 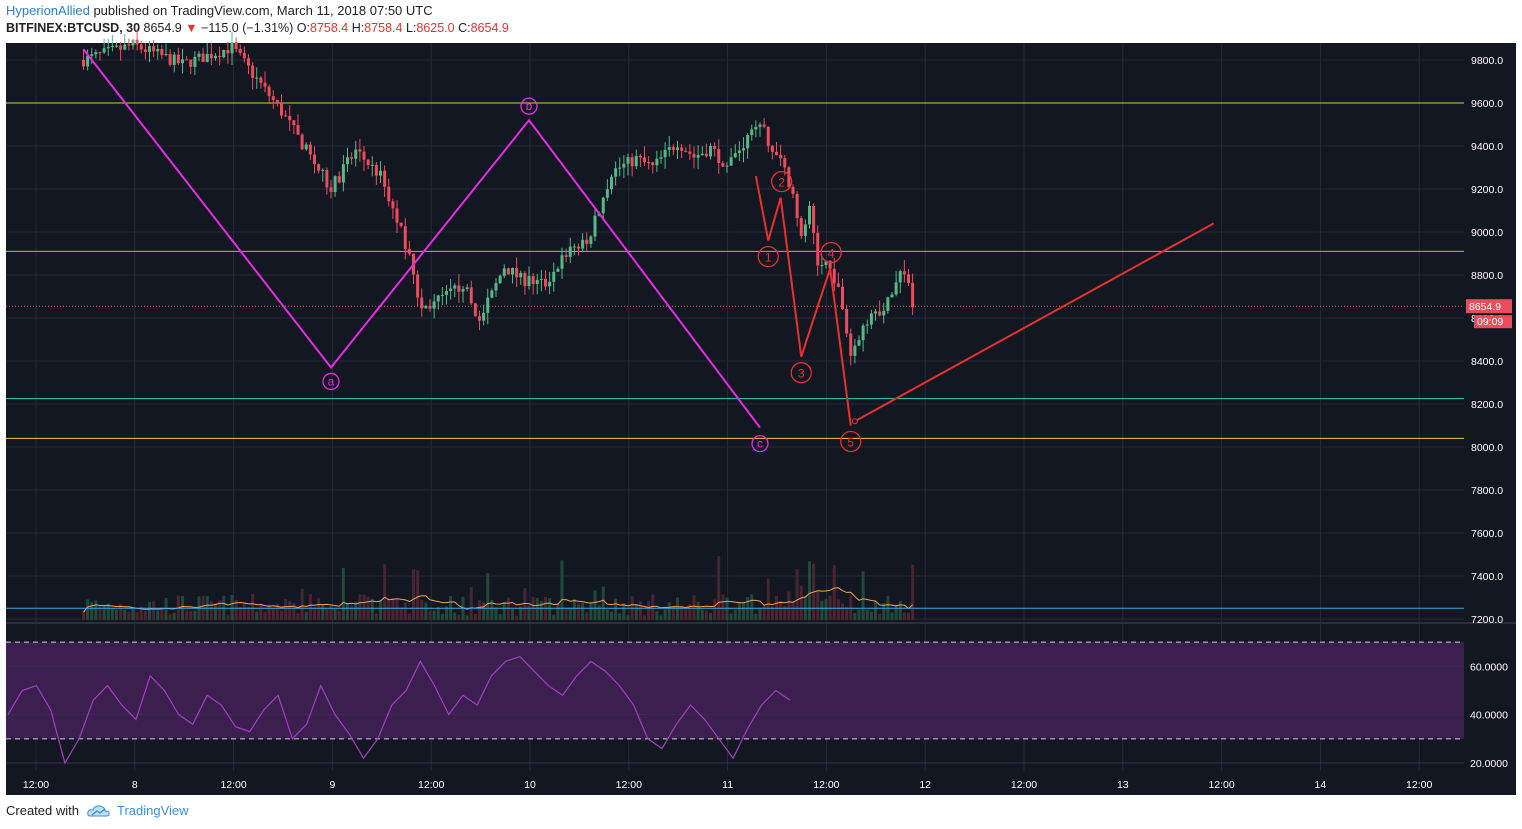 I want to click on impulse-wave-line, so click(x=803, y=300).